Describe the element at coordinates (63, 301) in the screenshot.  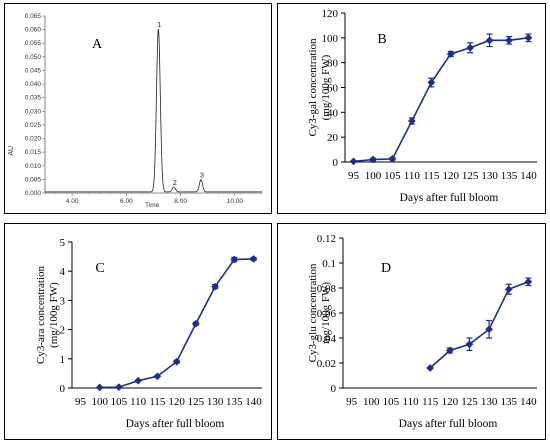
I see `panel-c-y-tick-label: 3` at that location.